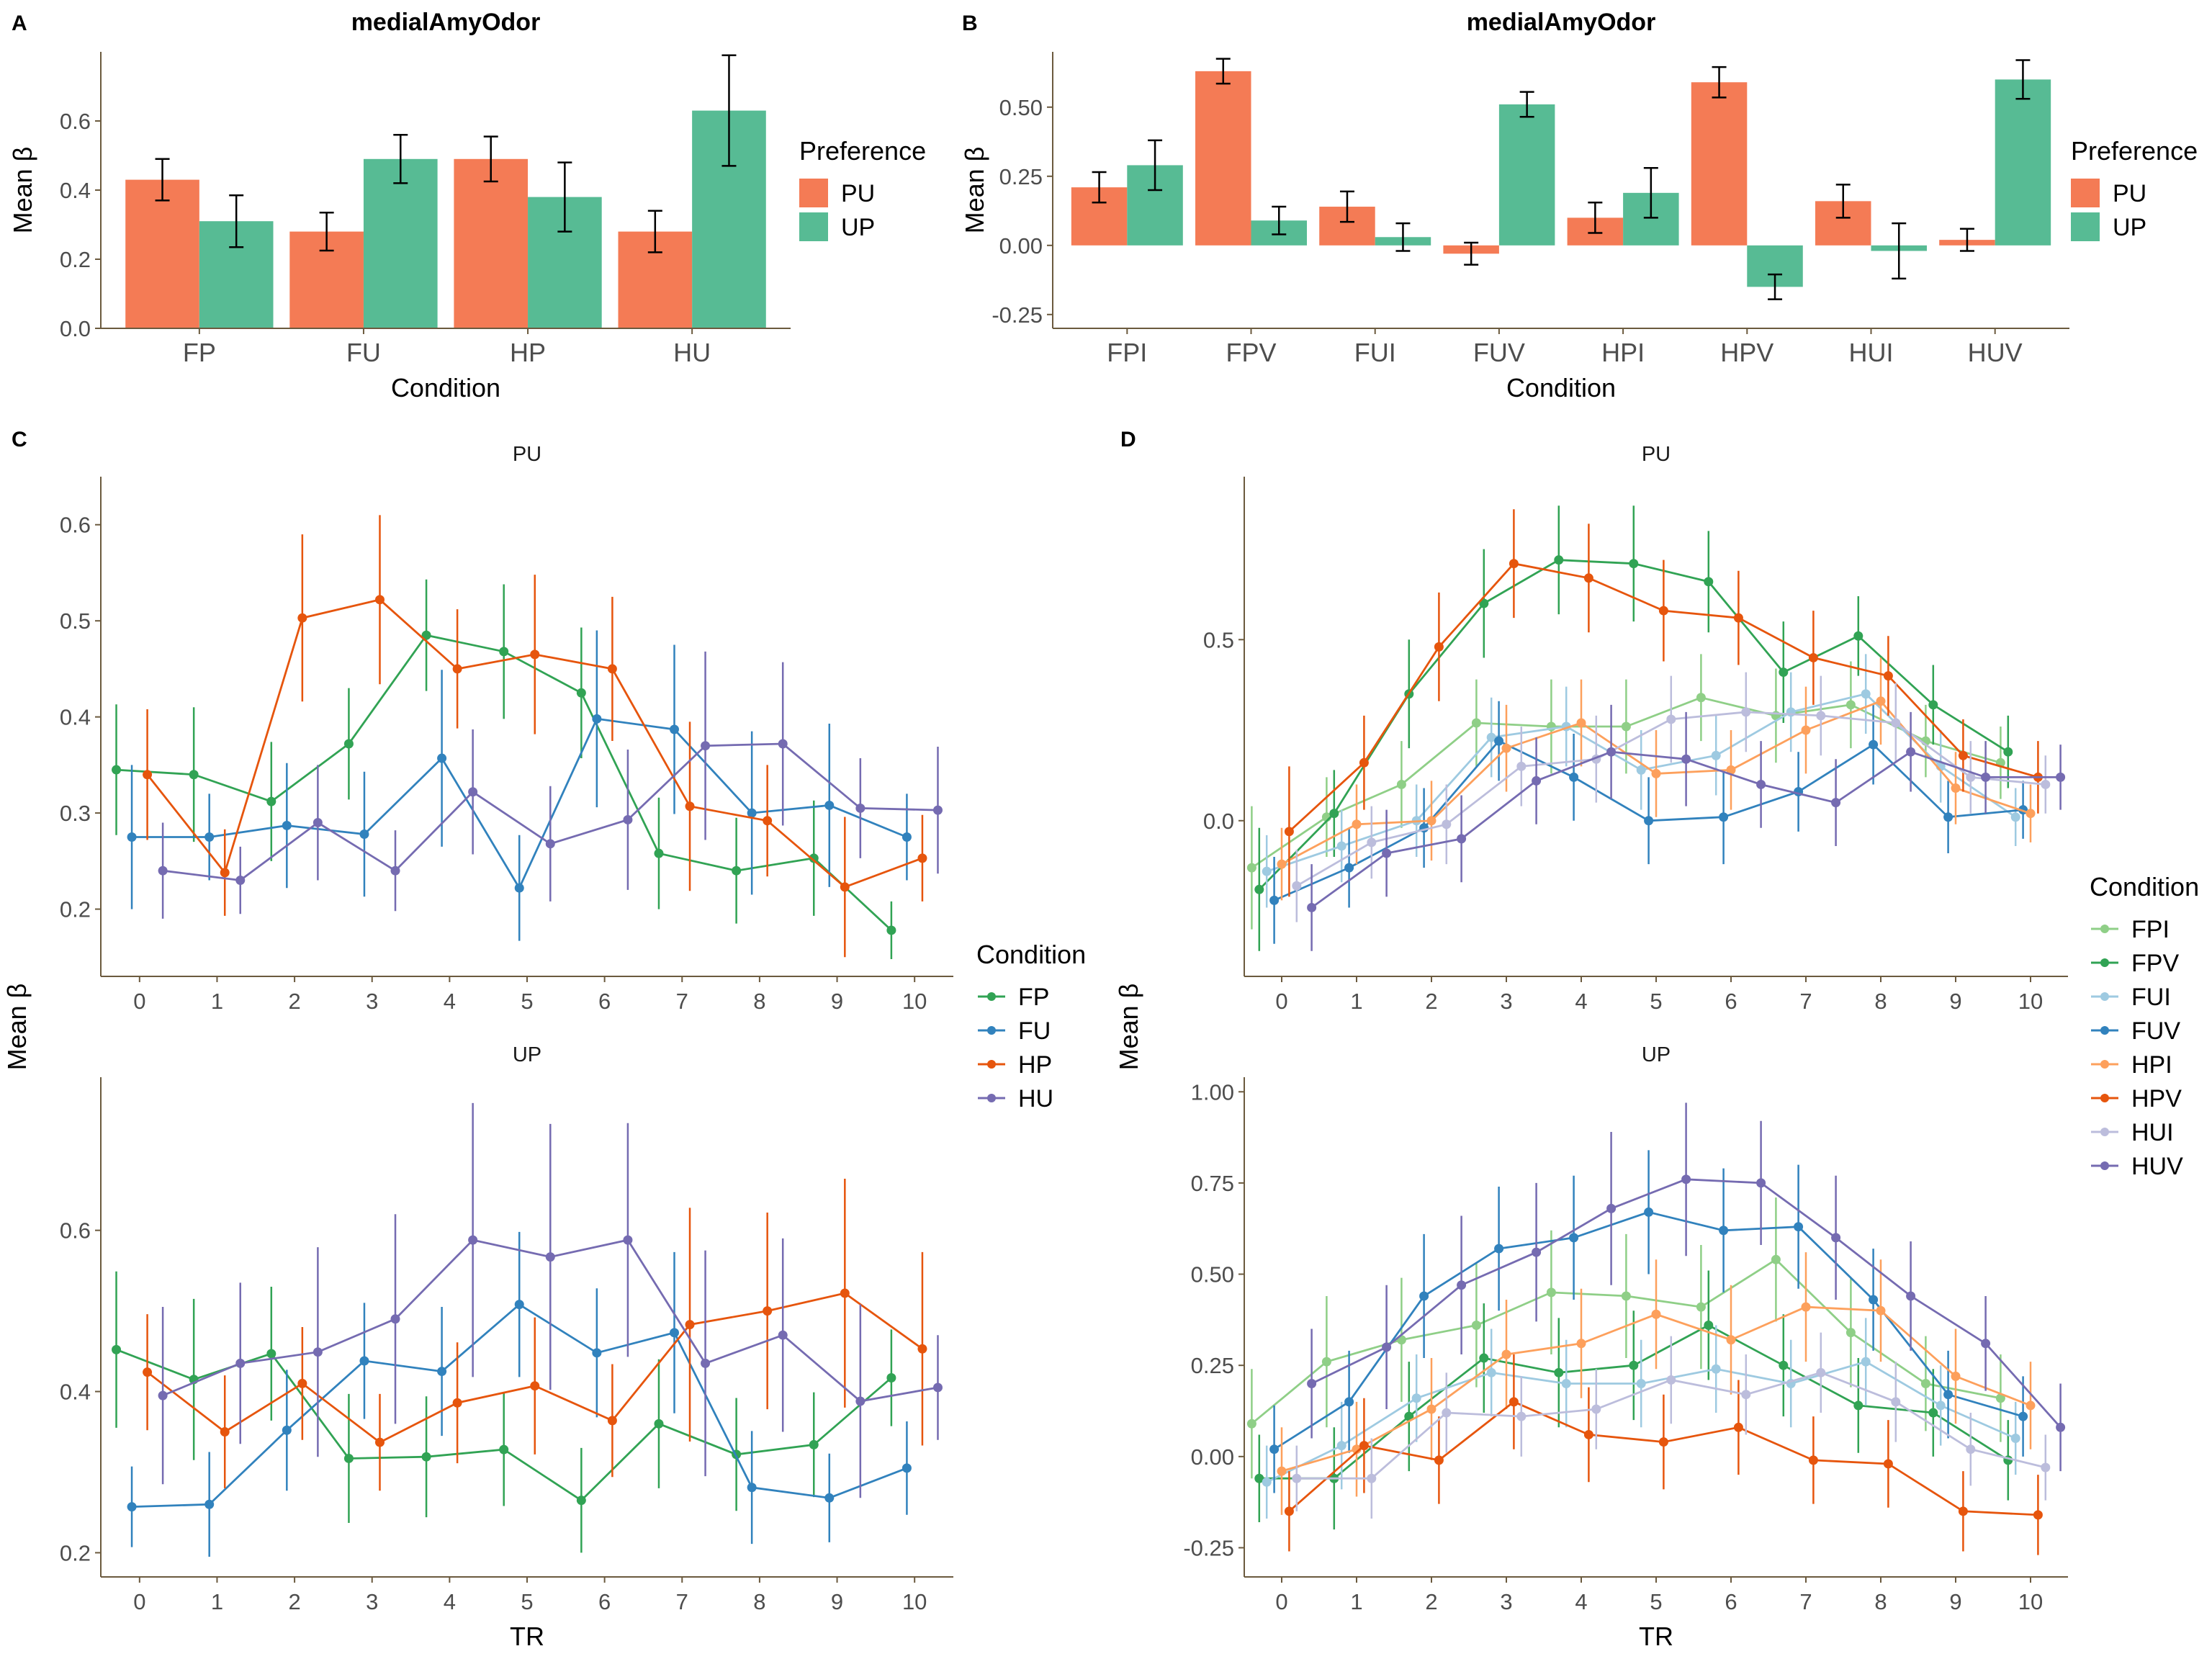 The width and height of the screenshot is (2212, 1659). What do you see at coordinates (504, 769) in the screenshot?
I see `panel-c-pu-series-fp` at bounding box center [504, 769].